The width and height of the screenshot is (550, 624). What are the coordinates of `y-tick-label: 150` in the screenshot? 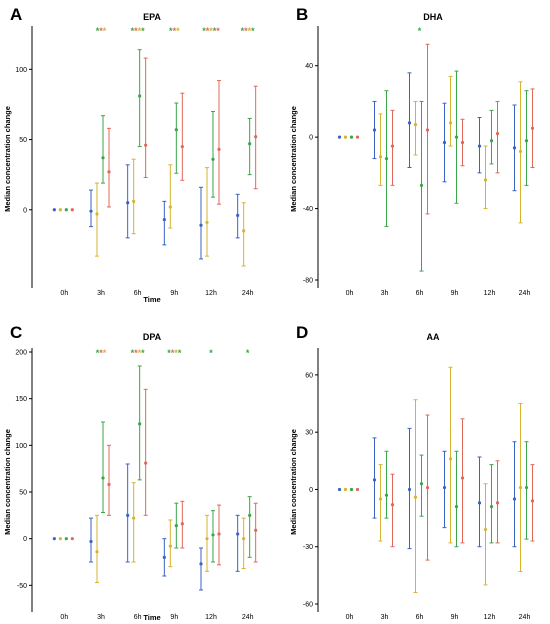 It's located at (21, 399).